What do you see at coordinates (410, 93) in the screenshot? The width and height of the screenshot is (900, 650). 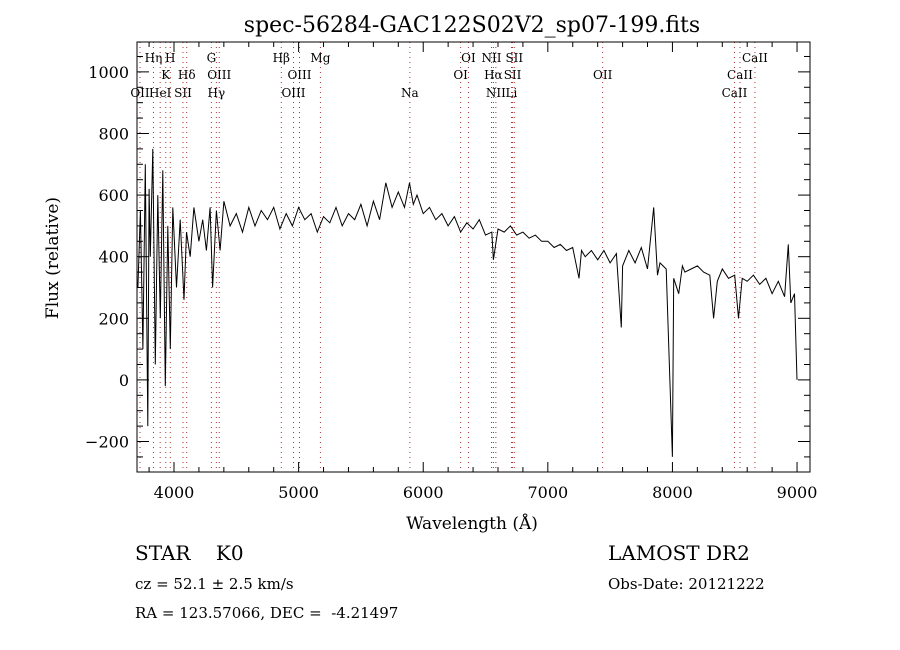 I see `marker-label: Na` at bounding box center [410, 93].